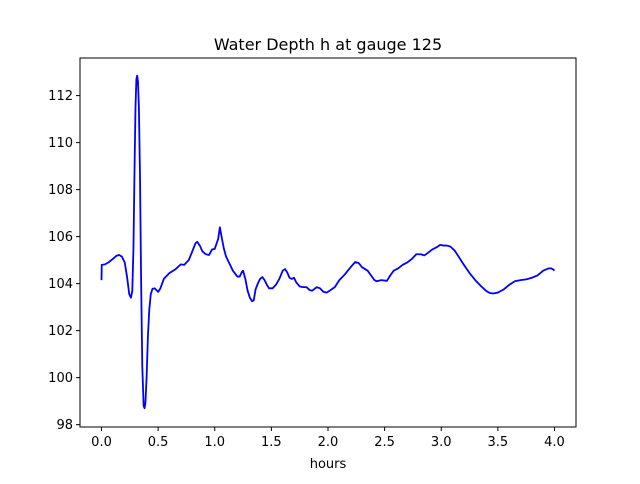 The width and height of the screenshot is (640, 484). I want to click on x-tick-label: 0.5, so click(158, 442).